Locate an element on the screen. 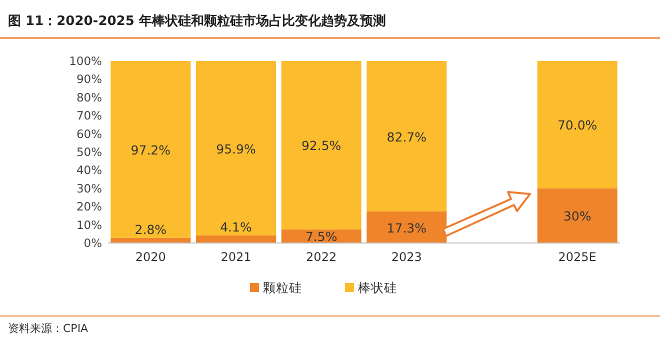  data-label: 2.8% is located at coordinates (150, 229).